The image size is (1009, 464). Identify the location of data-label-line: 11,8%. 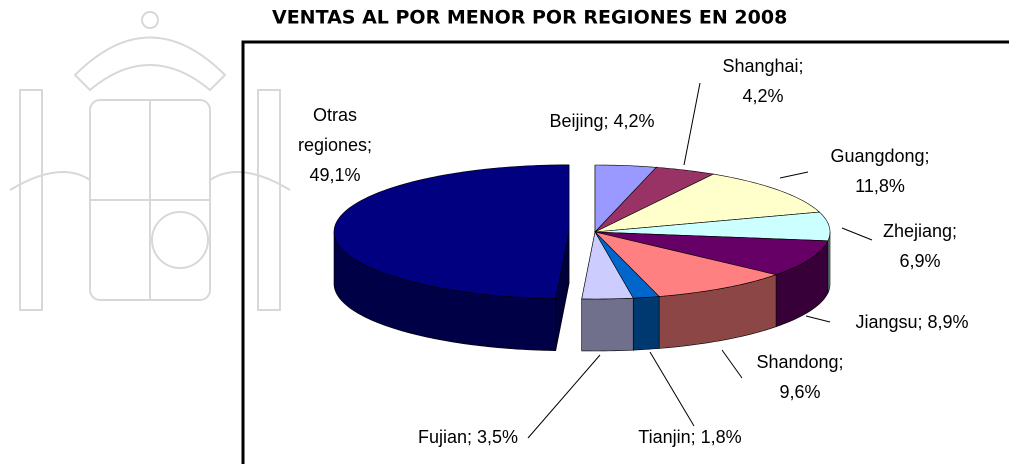
(880, 186).